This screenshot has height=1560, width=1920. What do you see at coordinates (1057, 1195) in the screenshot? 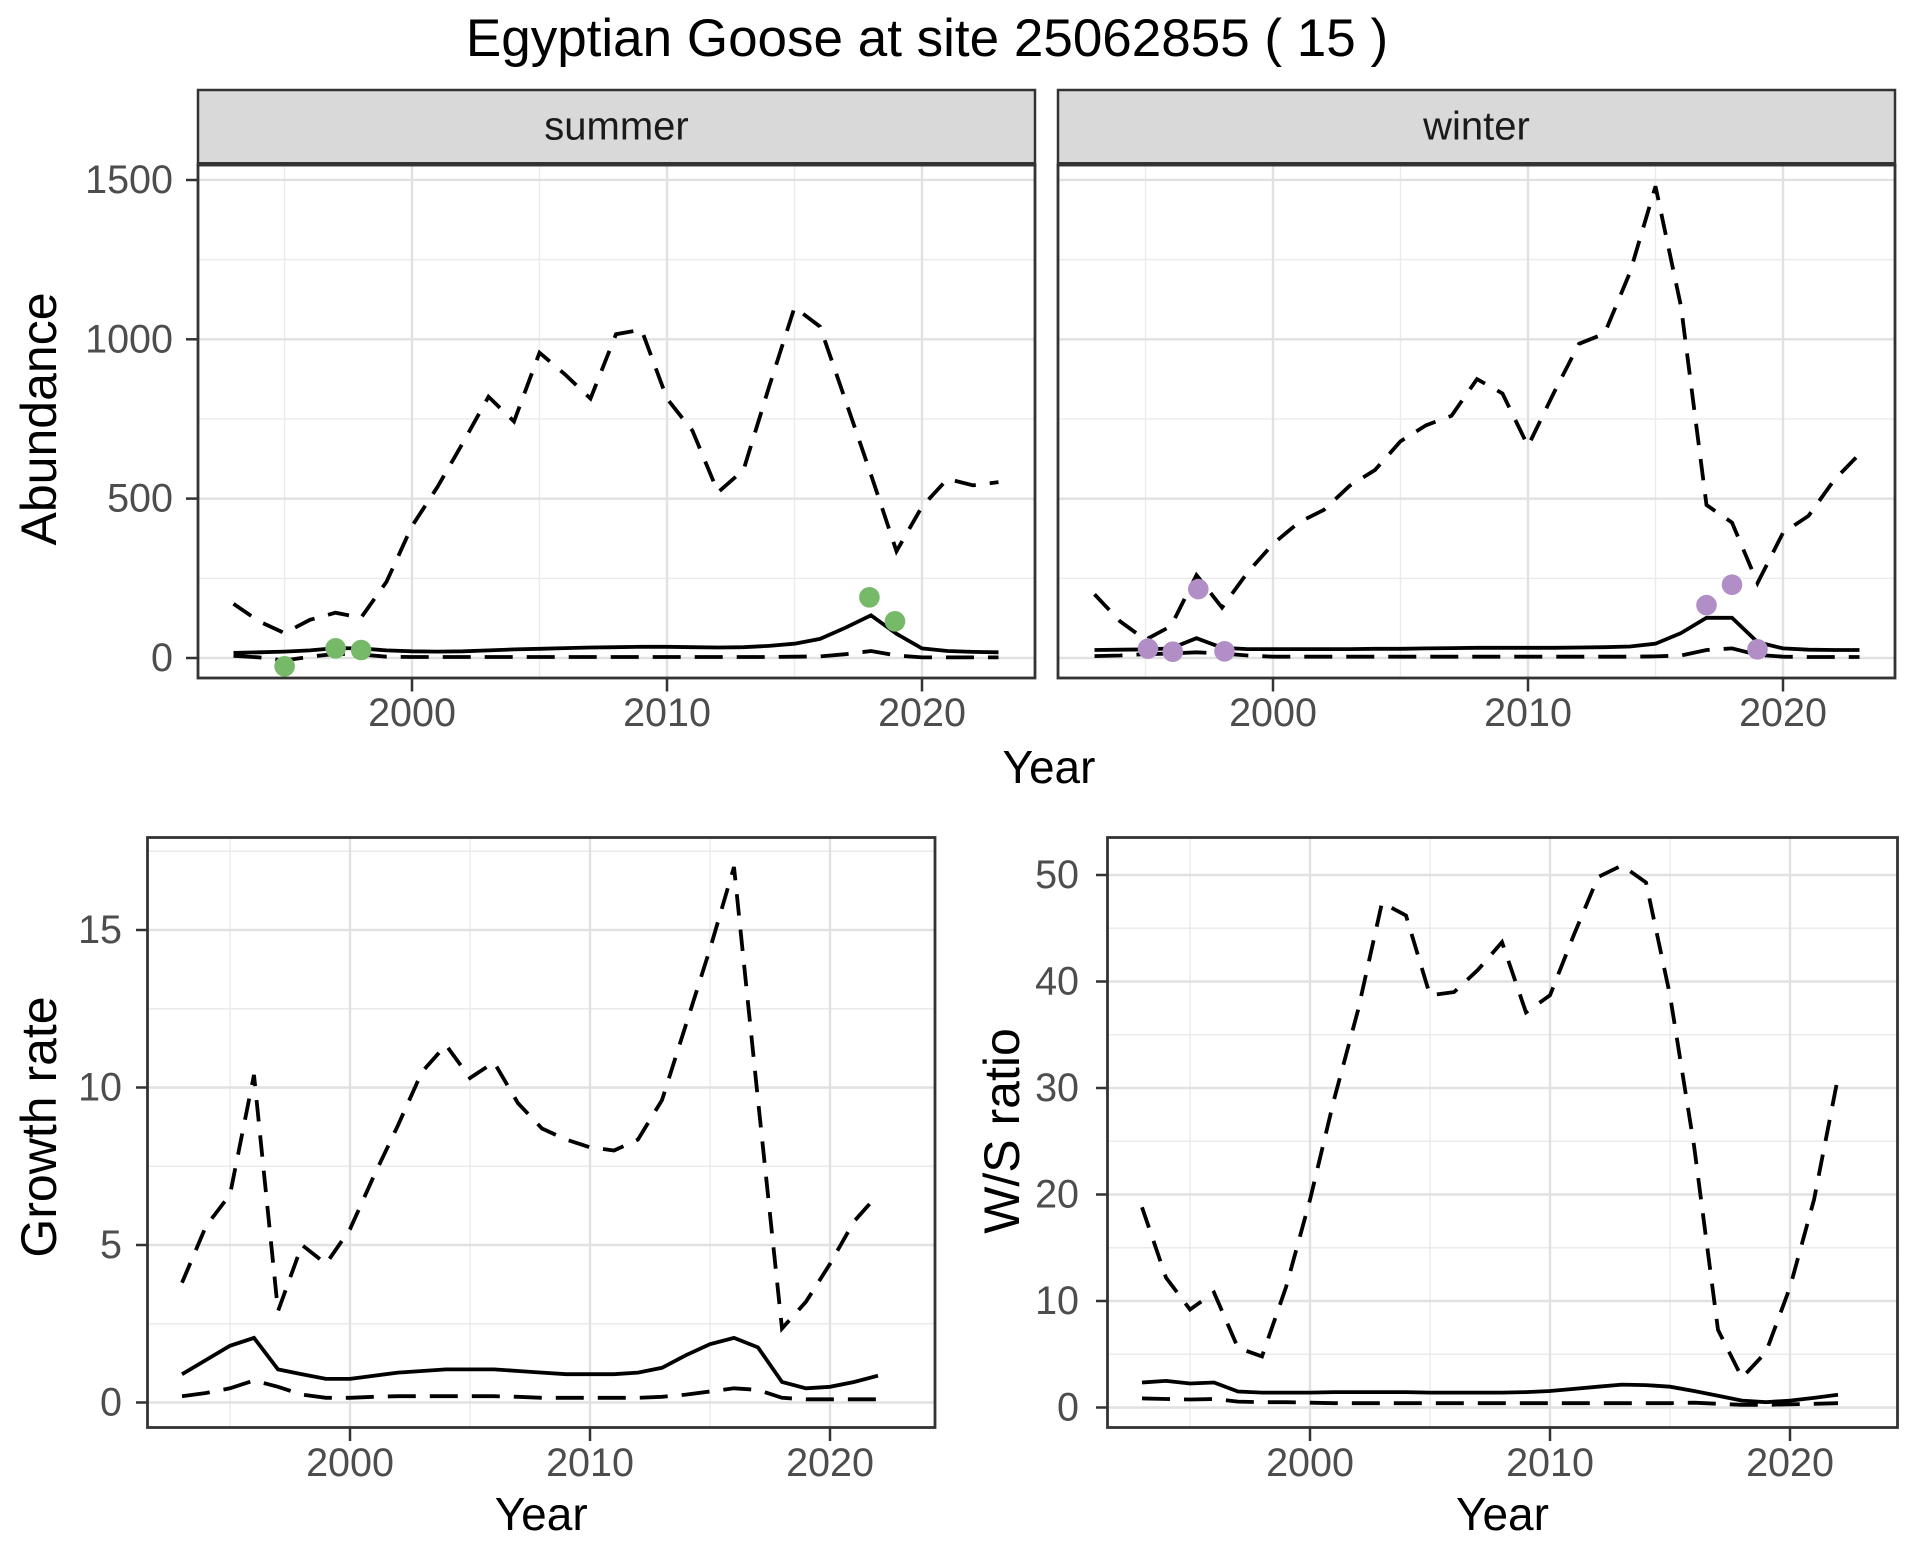
I see `svg-text: 20` at bounding box center [1057, 1195].